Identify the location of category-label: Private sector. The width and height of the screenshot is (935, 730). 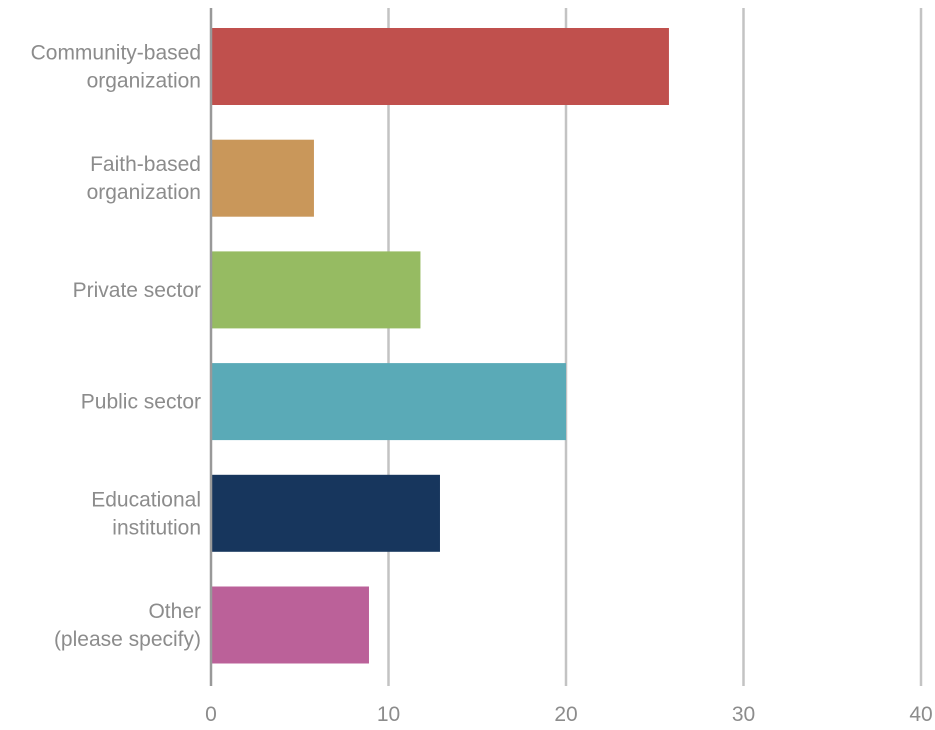
(137, 290).